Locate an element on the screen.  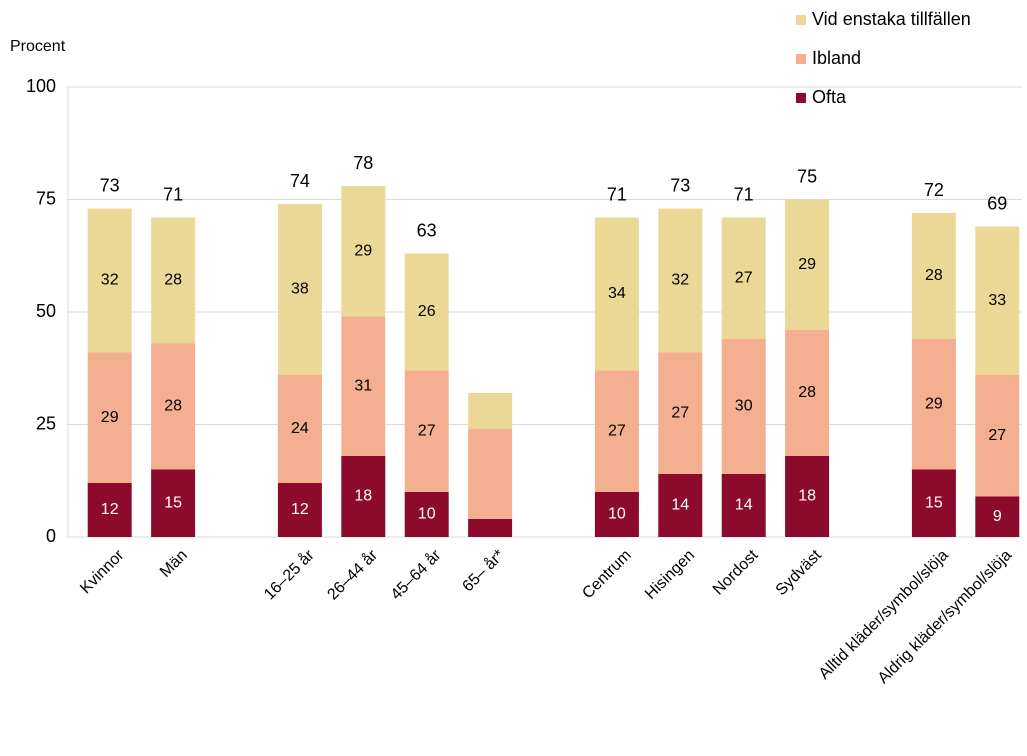
value-label: 9 is located at coordinates (997, 516).